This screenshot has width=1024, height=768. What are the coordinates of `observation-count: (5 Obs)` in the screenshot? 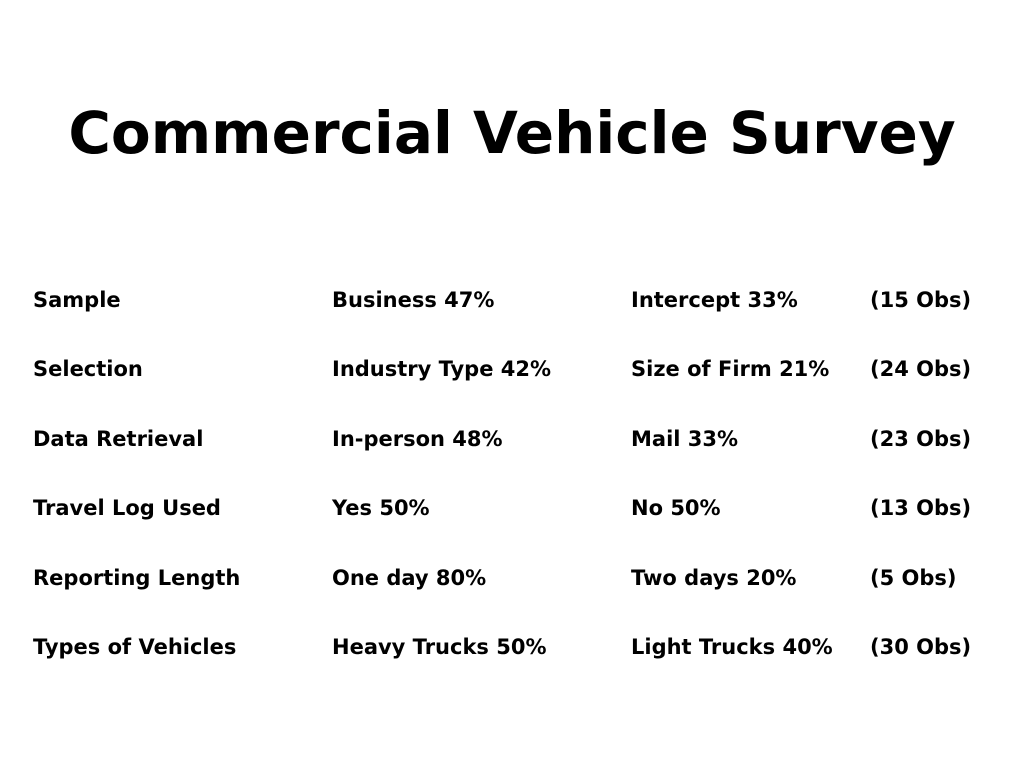 It's located at (913, 577).